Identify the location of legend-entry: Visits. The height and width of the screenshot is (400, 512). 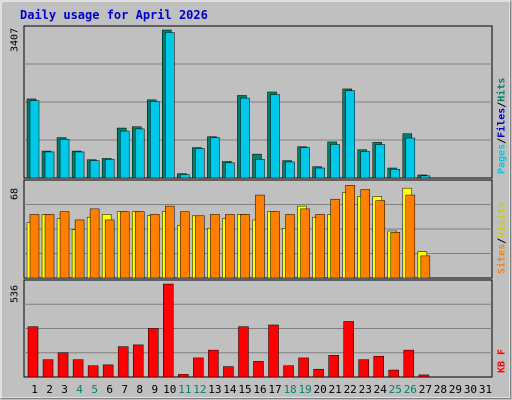
(502, 220).